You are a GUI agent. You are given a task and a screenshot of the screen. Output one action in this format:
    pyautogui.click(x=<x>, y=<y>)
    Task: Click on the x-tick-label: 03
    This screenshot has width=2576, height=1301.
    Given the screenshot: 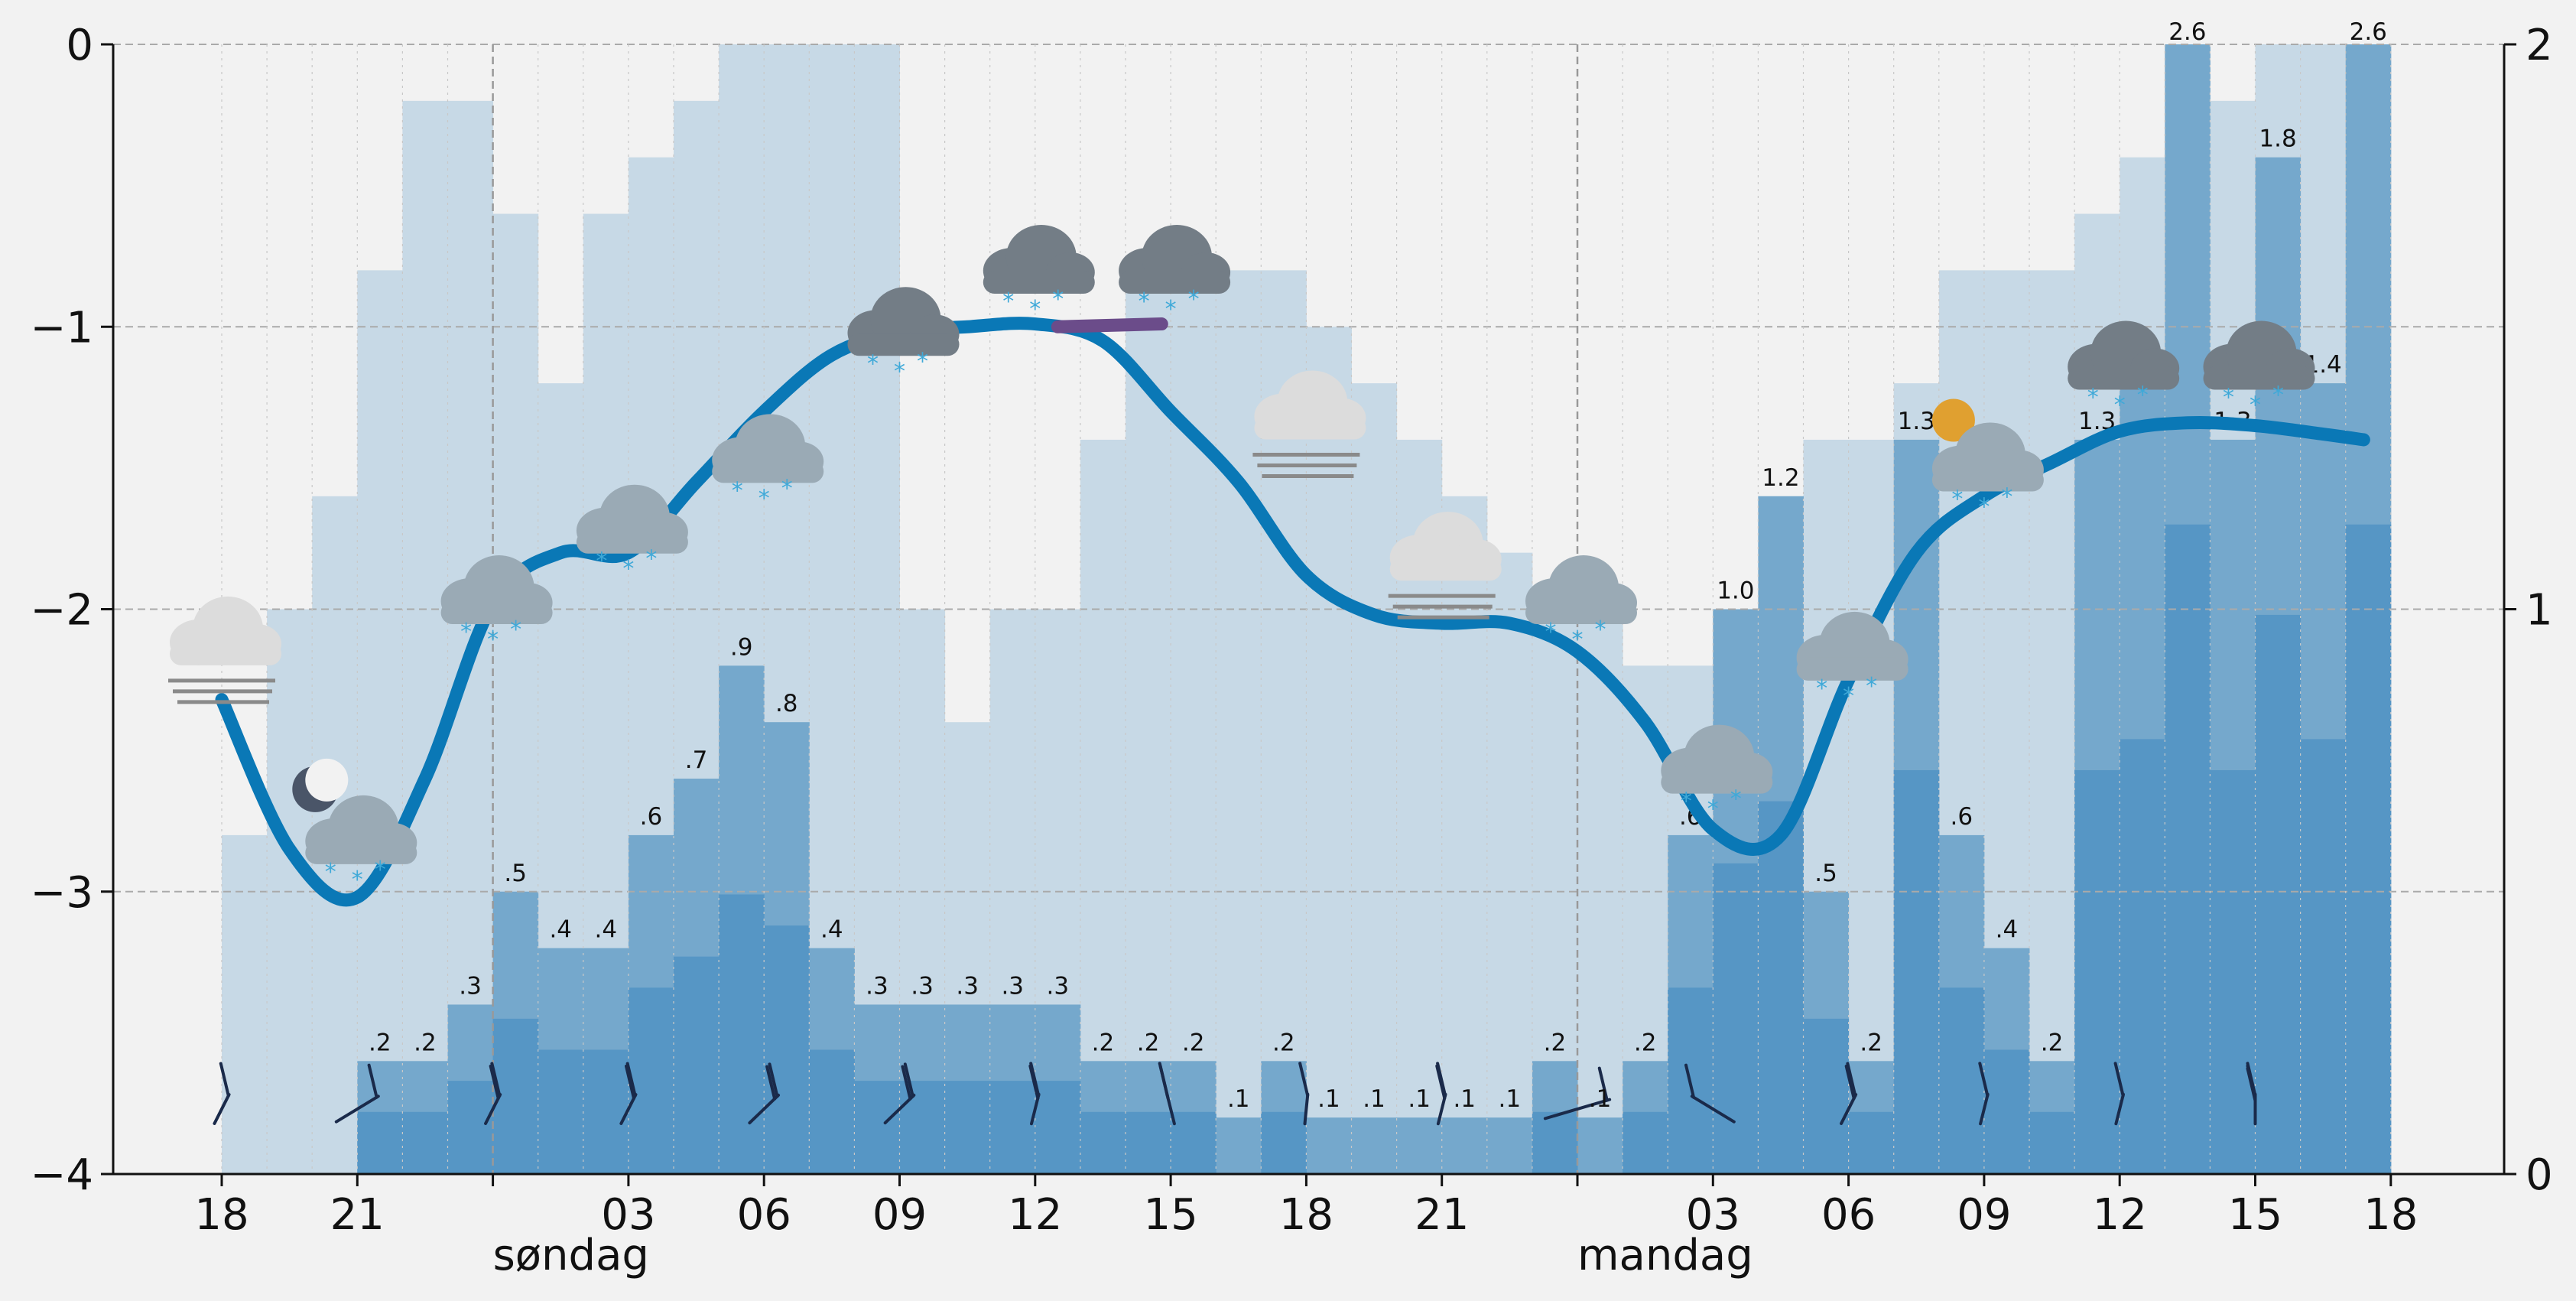 What is the action you would take?
    pyautogui.click(x=1713, y=1215)
    